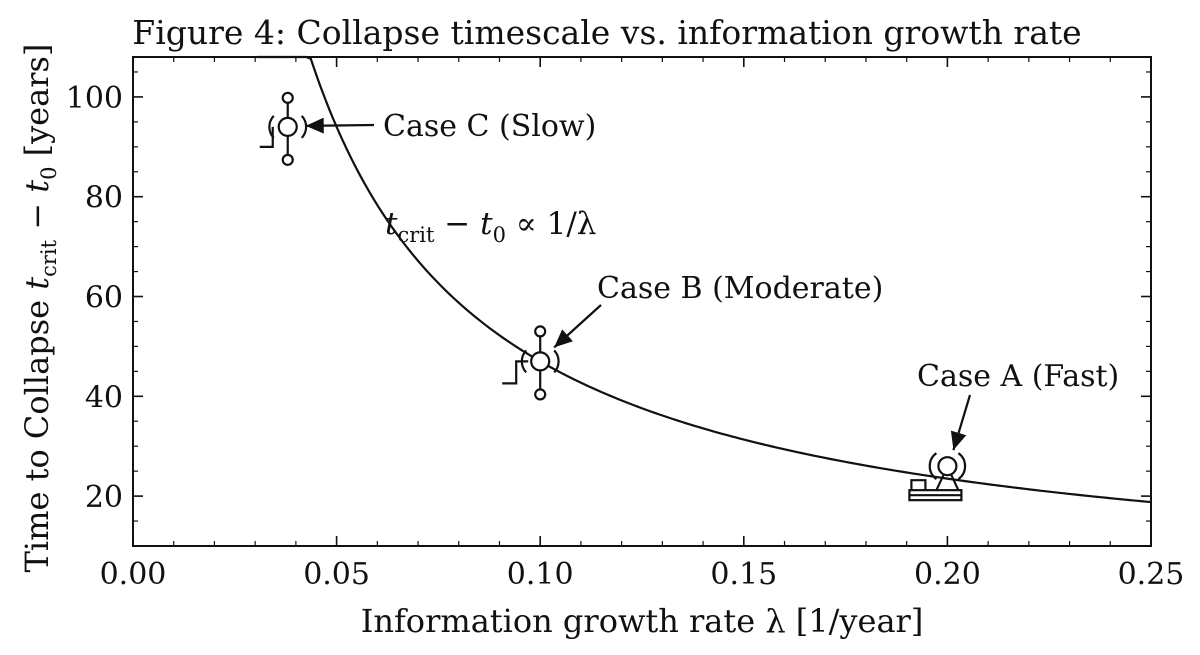 The image size is (1200, 655). I want to click on formula-annotation: tcrit − t0 ∝ 1/λ, so click(490, 226).